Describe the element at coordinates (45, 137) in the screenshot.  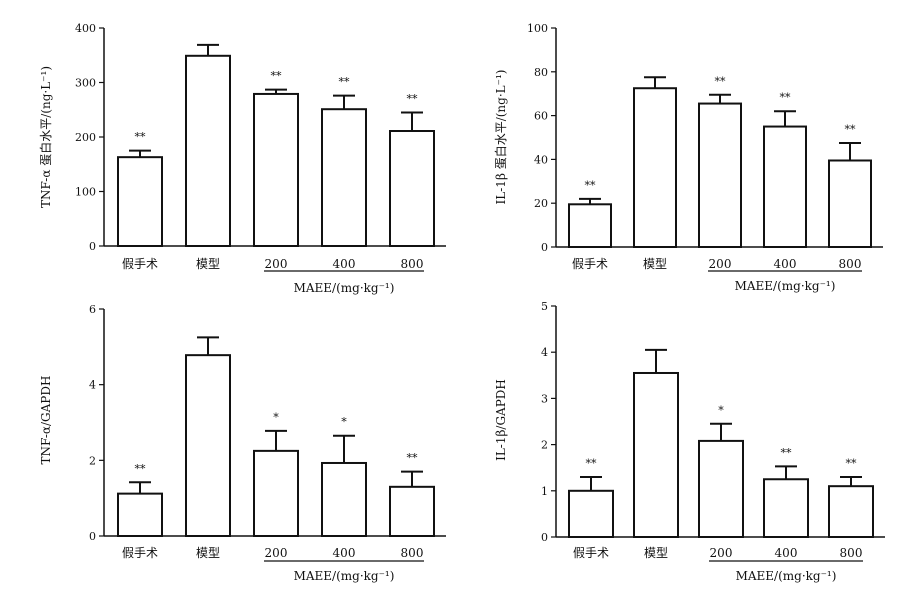
I see `y-axis-label: TNF-α 蛋白水平/(ng·L⁻¹)` at that location.